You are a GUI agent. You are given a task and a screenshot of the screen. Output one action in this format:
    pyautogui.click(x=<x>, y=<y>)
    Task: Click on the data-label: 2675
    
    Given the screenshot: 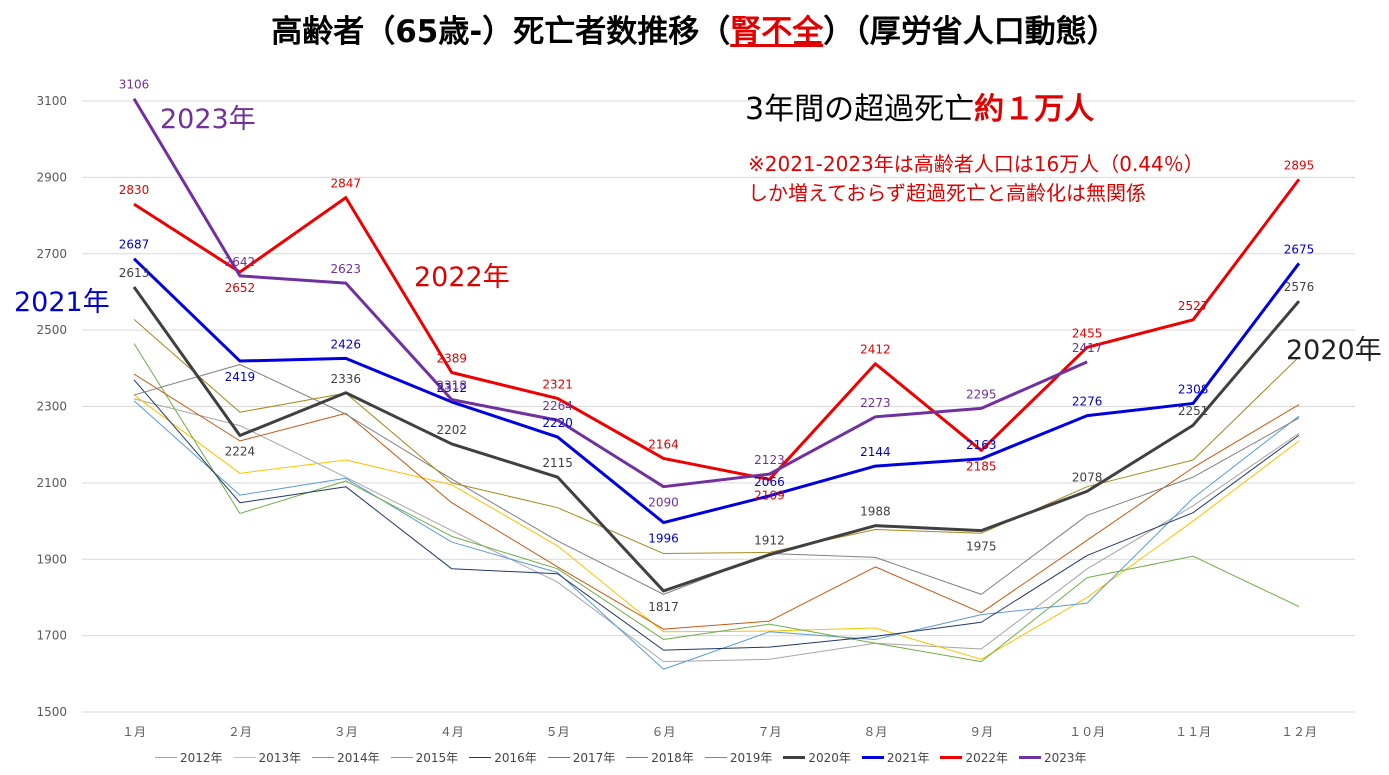 What is the action you would take?
    pyautogui.click(x=1299, y=249)
    